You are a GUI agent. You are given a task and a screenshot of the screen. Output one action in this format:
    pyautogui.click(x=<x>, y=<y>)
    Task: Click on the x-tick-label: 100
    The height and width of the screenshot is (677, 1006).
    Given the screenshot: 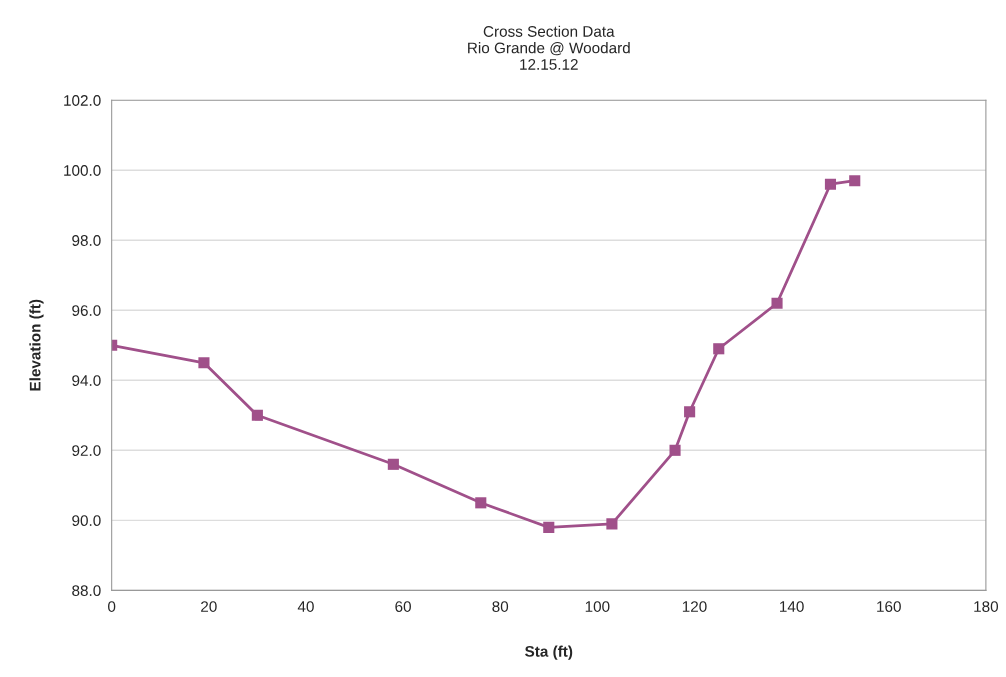 What is the action you would take?
    pyautogui.click(x=597, y=606)
    